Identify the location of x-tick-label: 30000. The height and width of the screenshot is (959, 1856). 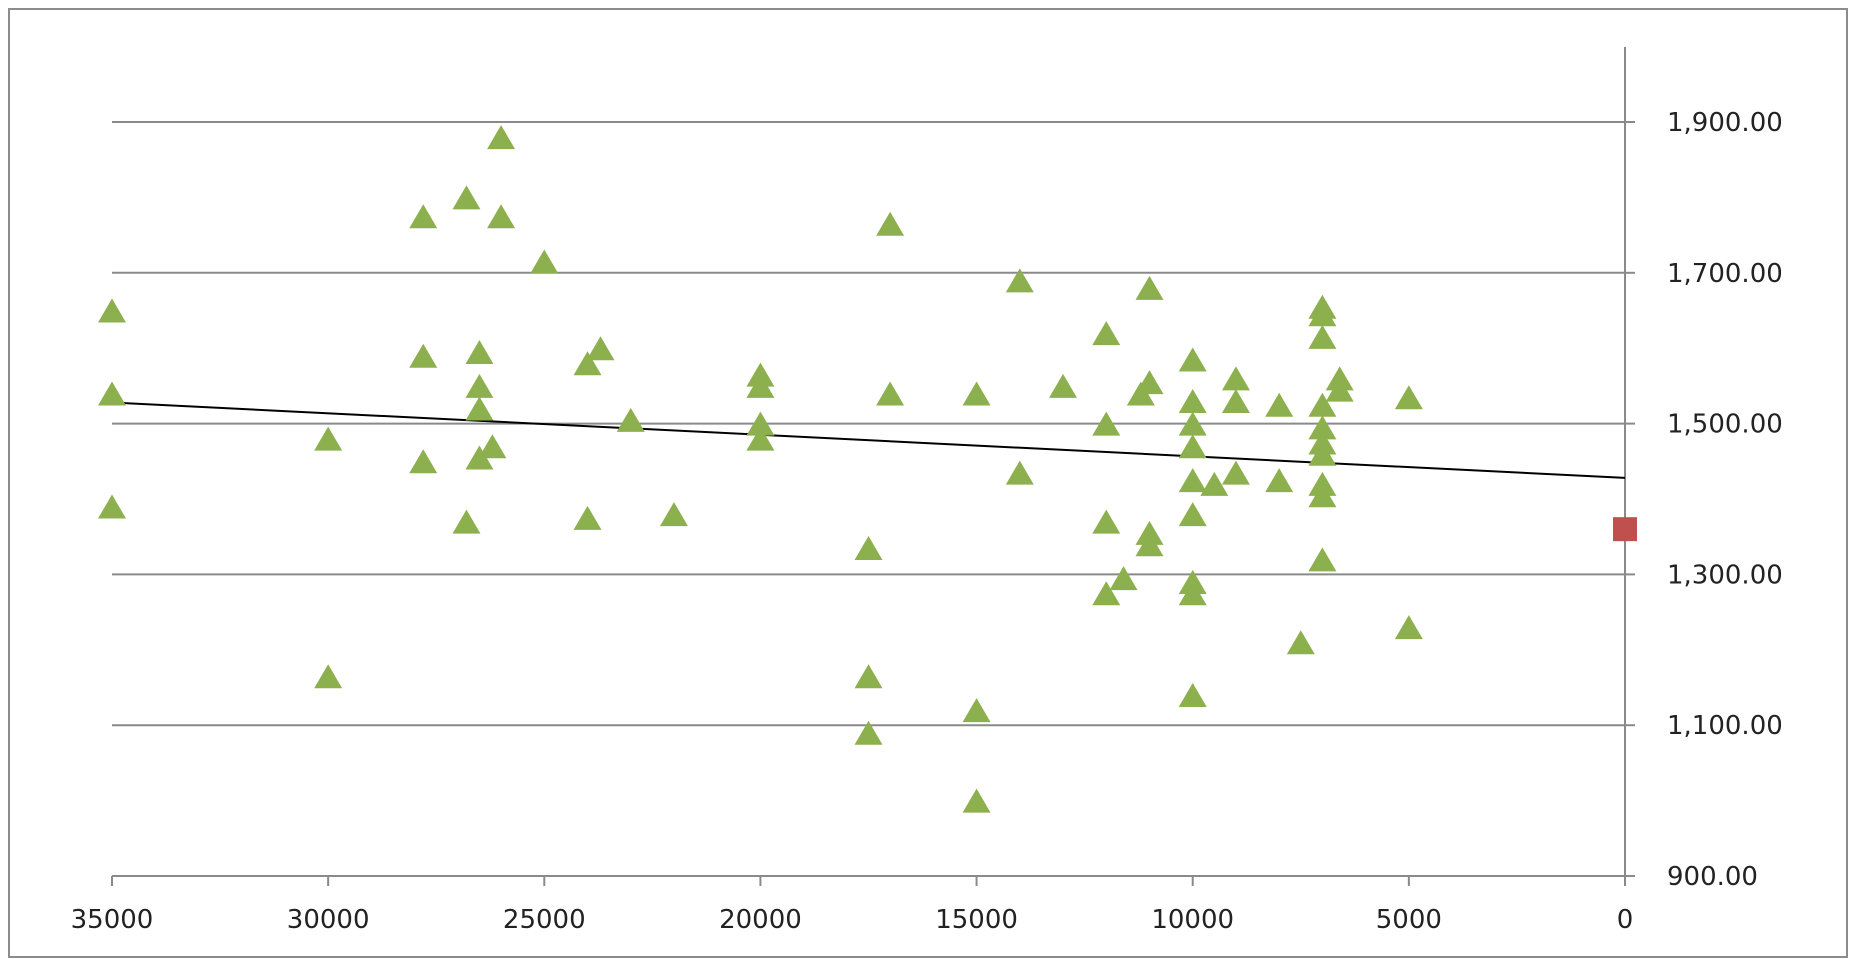
(328, 920).